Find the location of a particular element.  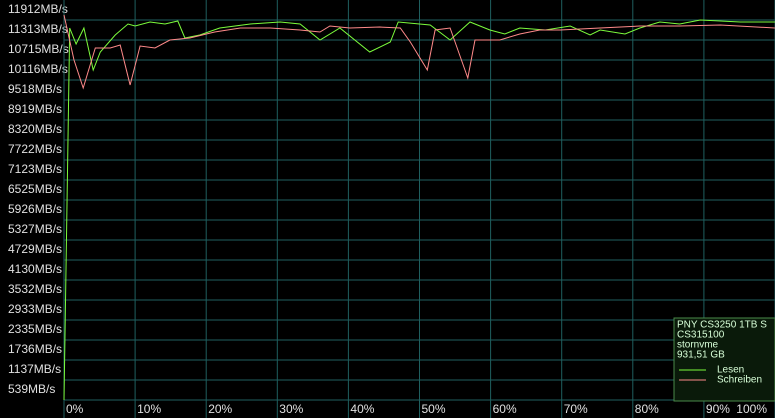

legend-label: Schreiben is located at coordinates (739, 380).